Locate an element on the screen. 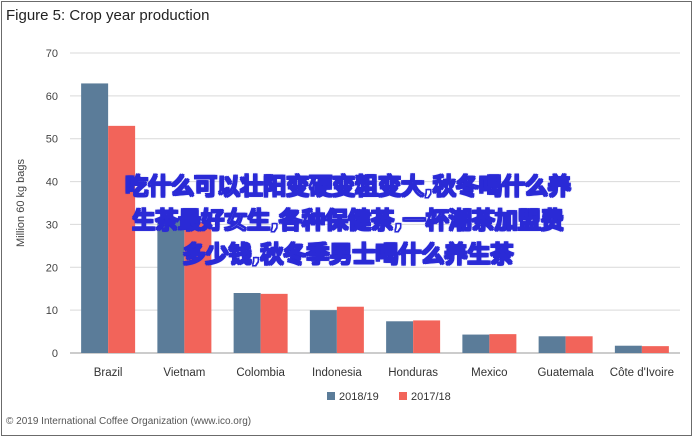 The width and height of the screenshot is (695, 439). y-tick-label: 20 is located at coordinates (52, 268).